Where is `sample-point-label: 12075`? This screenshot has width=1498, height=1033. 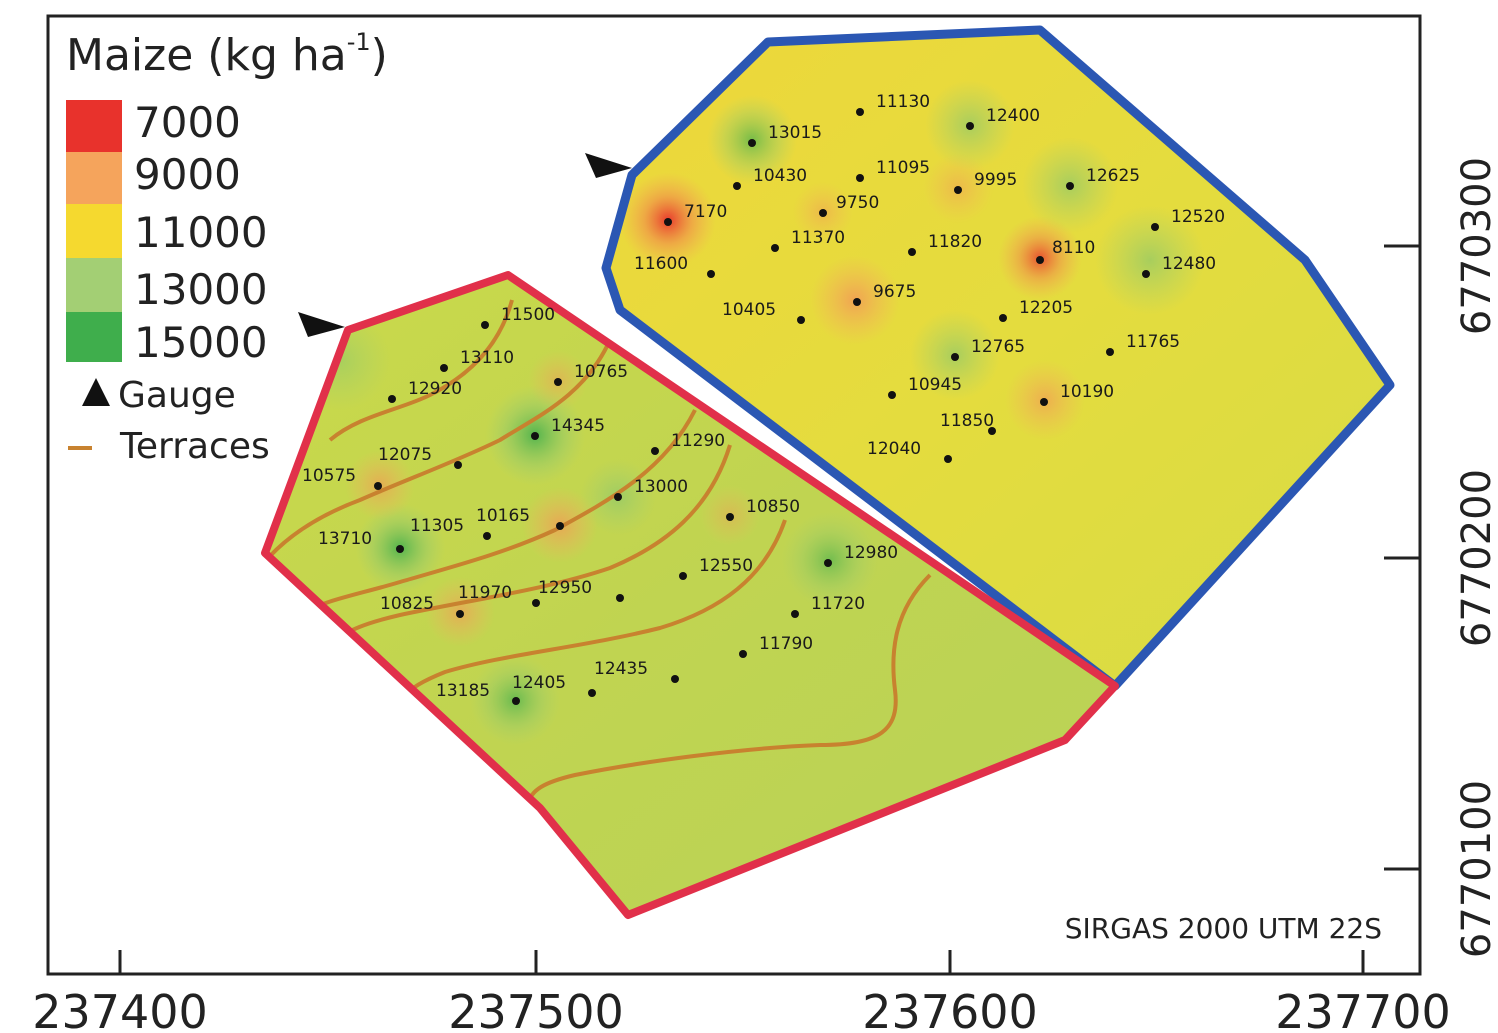 sample-point-label: 12075 is located at coordinates (405, 455).